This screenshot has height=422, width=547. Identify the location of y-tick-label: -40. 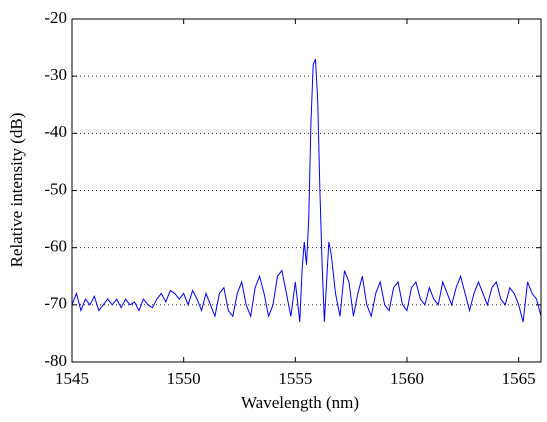
(55, 131).